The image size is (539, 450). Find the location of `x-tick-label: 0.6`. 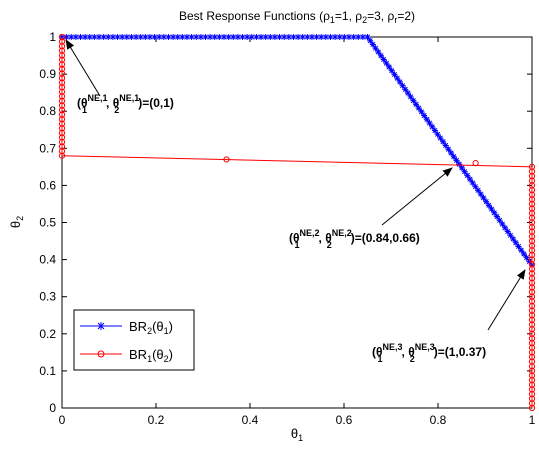

x-tick-label: 0.6 is located at coordinates (344, 420).